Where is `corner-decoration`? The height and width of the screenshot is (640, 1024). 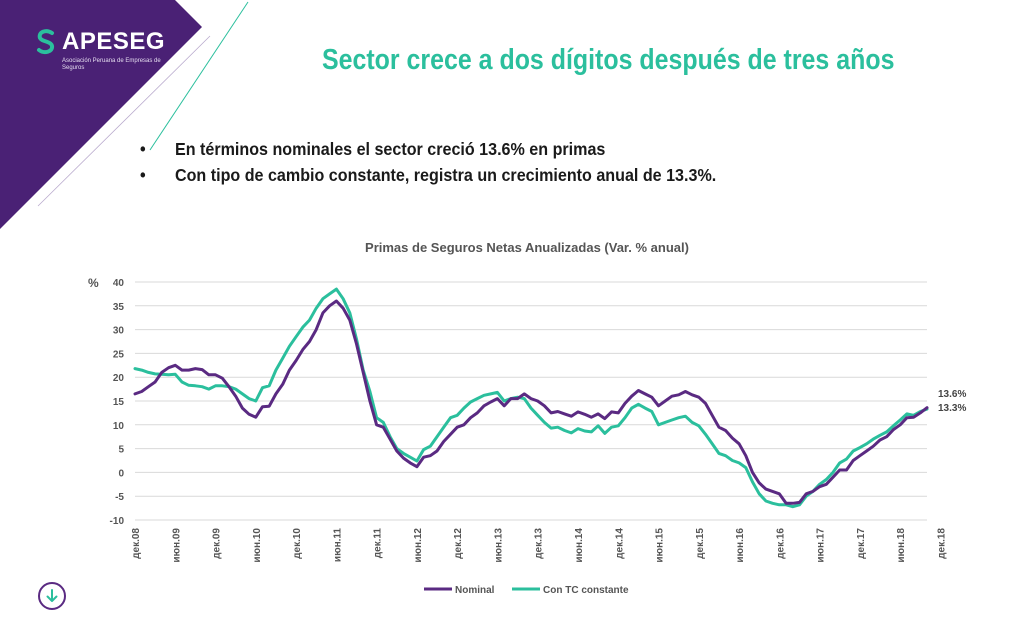 corner-decoration is located at coordinates (124, 114).